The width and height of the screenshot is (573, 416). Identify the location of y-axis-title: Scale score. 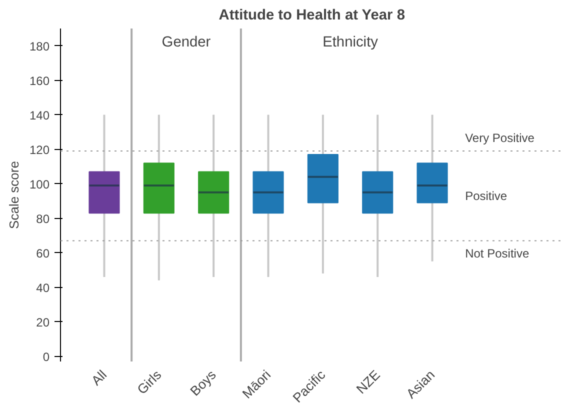
(14, 195).